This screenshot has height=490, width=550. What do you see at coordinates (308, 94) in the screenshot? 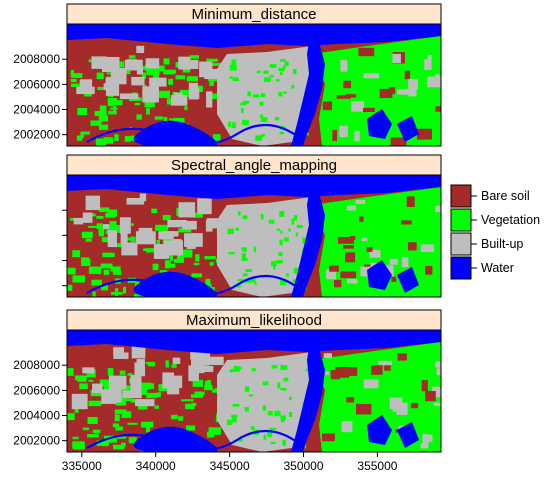
I see `river-estuary` at bounding box center [308, 94].